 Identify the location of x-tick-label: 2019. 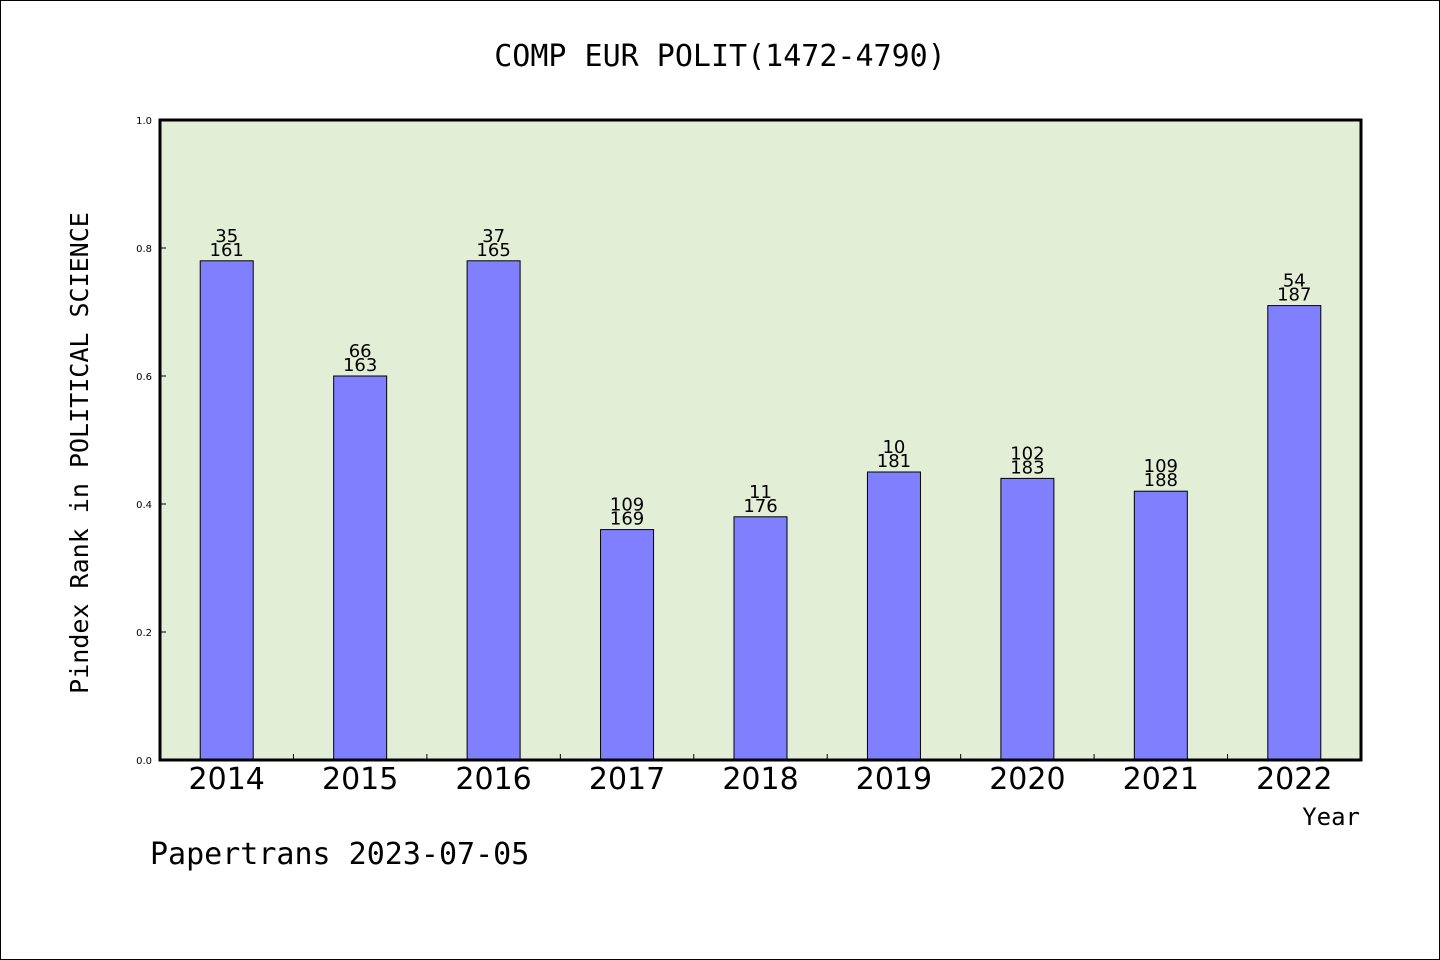
(894, 779).